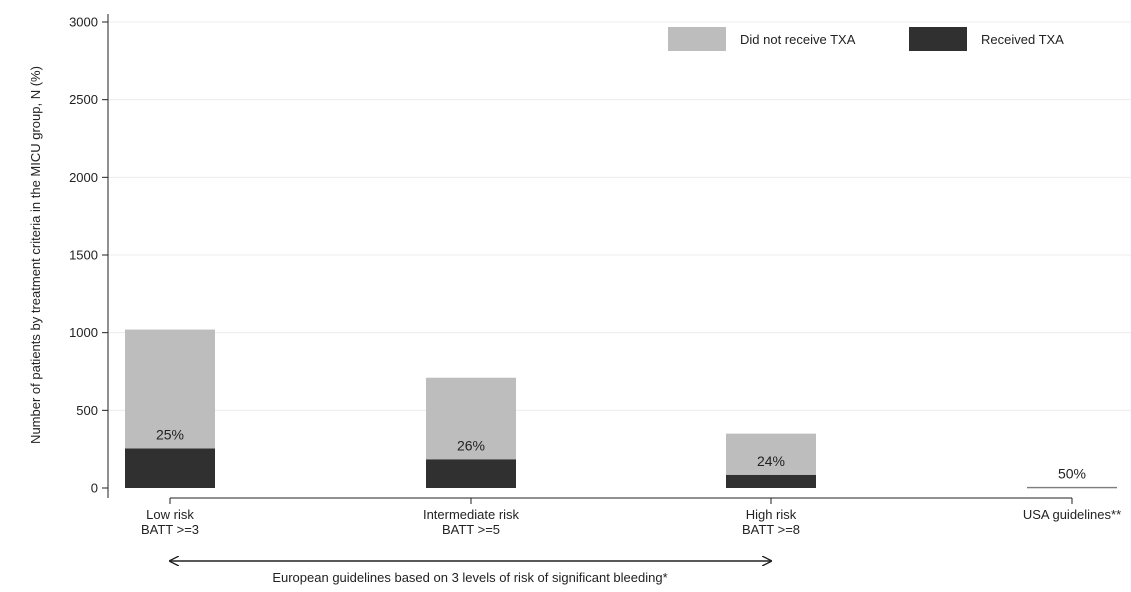  I want to click on legend: Did not receive TXA Received TXA, so click(866, 39).